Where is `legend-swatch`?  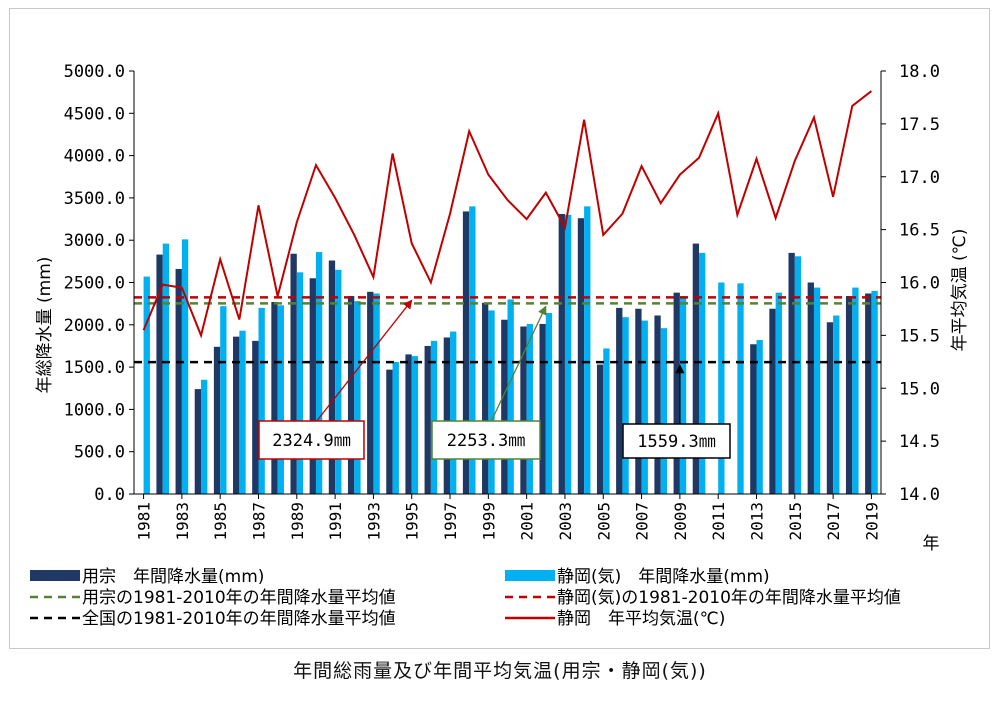
legend-swatch is located at coordinates (55, 575).